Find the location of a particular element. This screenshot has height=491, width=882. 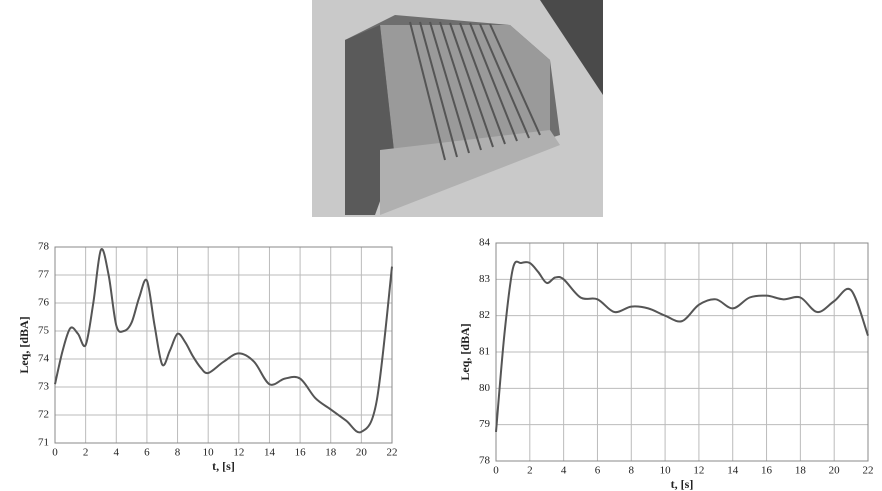

y-tick-label: 72 is located at coordinates (43, 415).